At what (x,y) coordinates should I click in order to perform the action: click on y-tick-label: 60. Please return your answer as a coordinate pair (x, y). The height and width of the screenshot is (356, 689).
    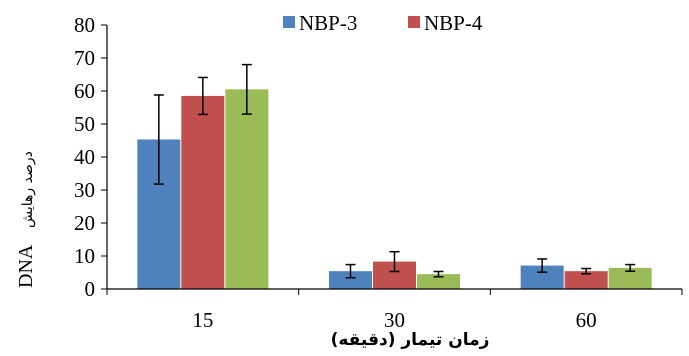
    Looking at the image, I should click on (84, 91).